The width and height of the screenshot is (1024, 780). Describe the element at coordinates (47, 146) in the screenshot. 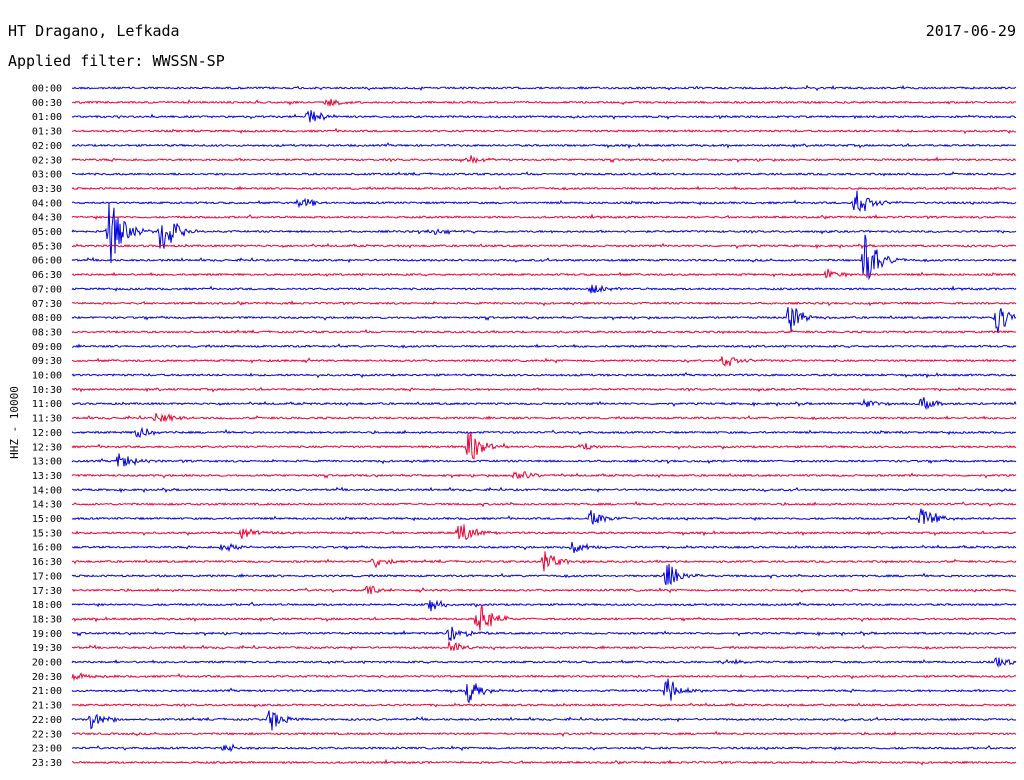

I see `row-label: 02:00` at that location.